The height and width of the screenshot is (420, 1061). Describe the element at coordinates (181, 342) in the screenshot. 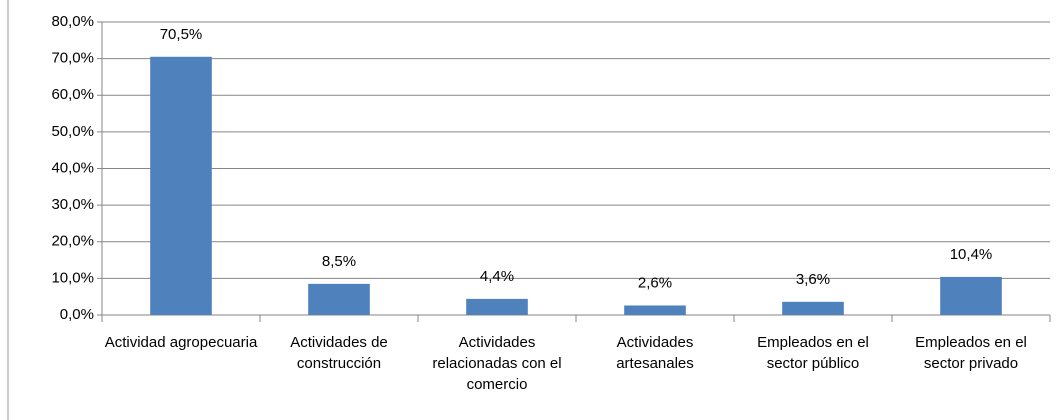

I see `x-tick-label: Actividad agropecuaria` at that location.